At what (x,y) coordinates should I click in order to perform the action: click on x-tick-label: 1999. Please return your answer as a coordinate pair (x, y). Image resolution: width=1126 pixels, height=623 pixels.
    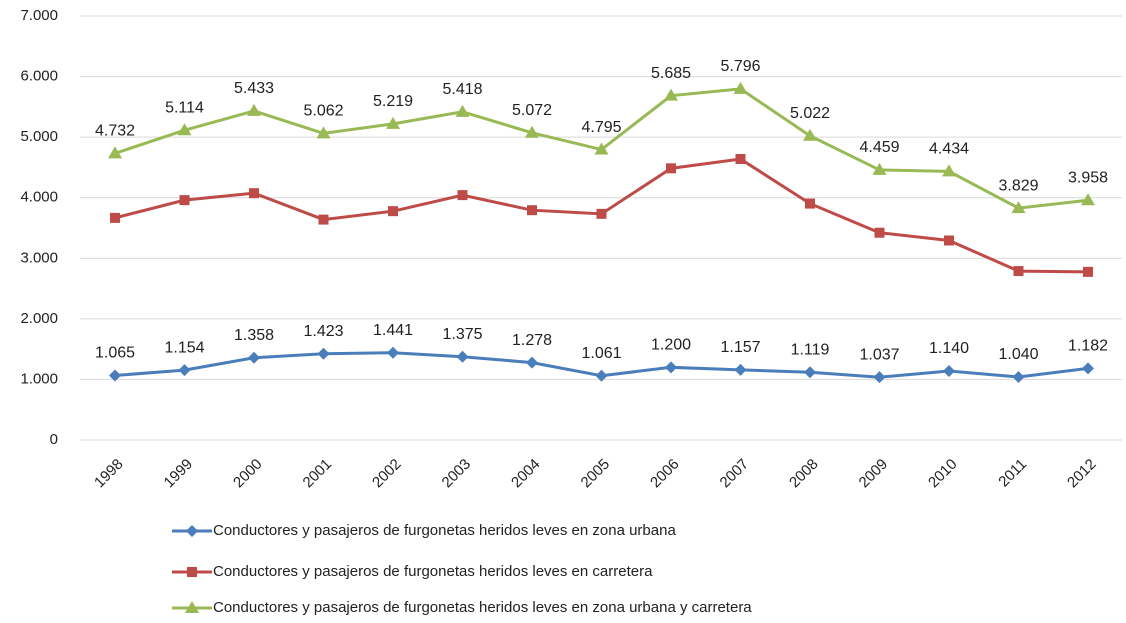
    Looking at the image, I should click on (179, 474).